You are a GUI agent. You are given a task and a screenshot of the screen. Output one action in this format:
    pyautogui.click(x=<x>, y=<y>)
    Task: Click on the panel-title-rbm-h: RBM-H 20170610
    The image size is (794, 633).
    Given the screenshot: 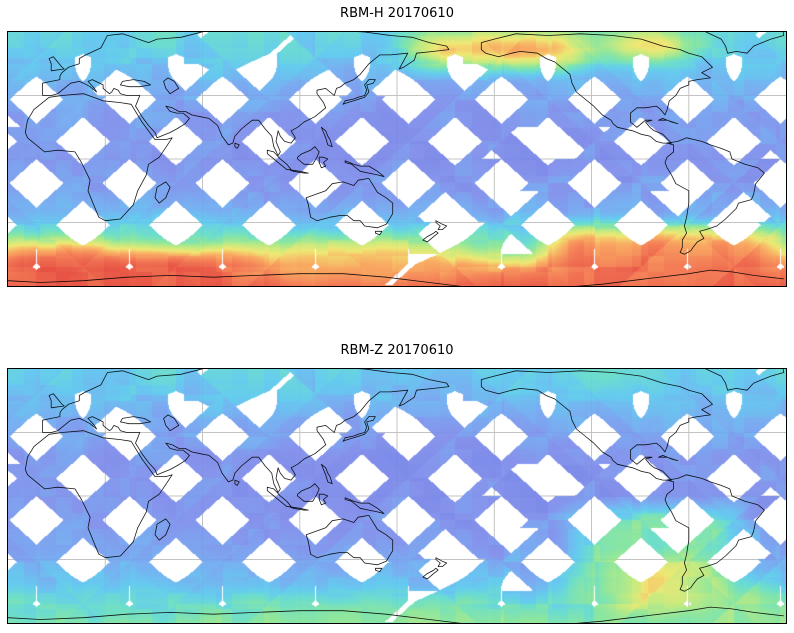 What is the action you would take?
    pyautogui.click(x=397, y=13)
    